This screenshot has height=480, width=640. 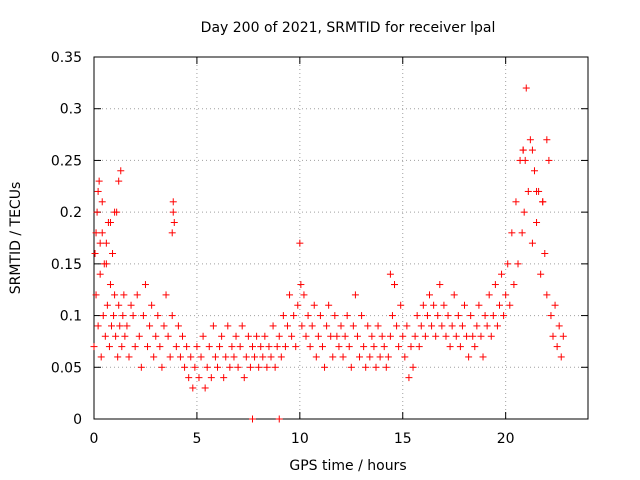 I want to click on y-tick-label: 0.15, so click(x=66, y=265).